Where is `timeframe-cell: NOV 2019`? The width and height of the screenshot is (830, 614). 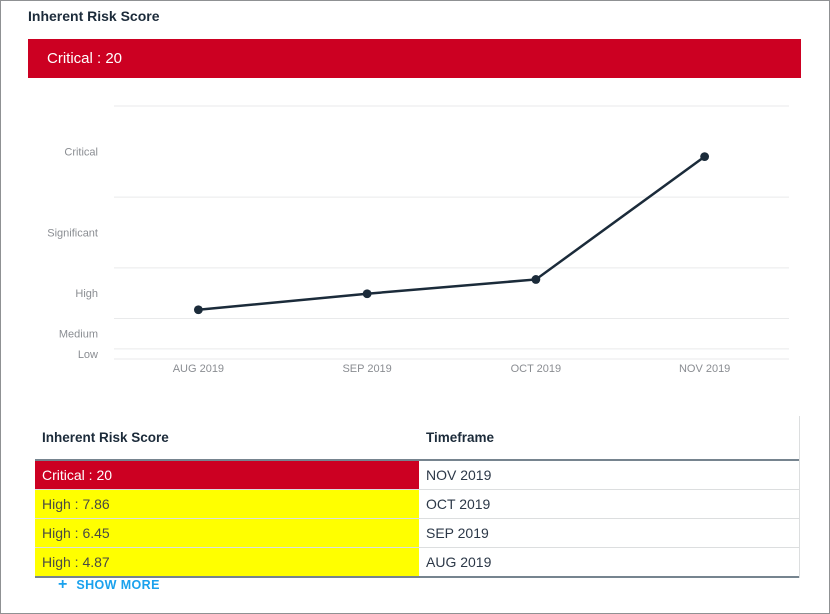
timeframe-cell: NOV 2019 is located at coordinates (609, 475).